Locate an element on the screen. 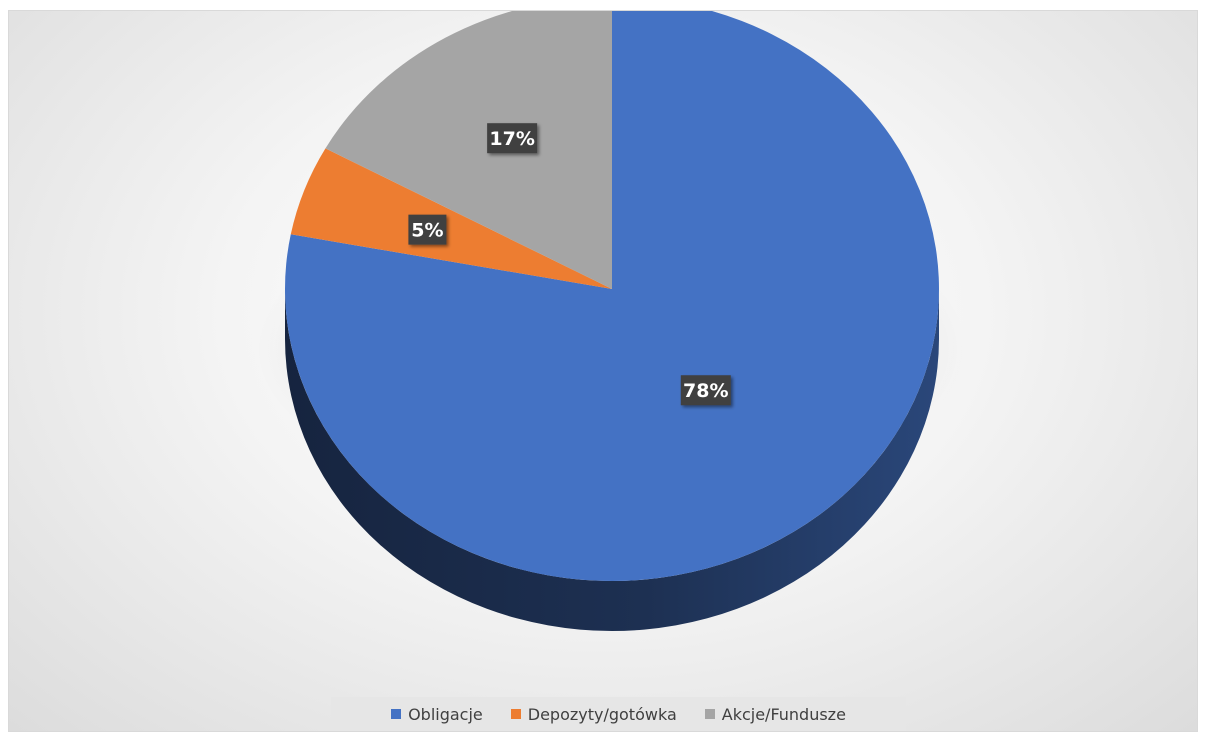 This screenshot has width=1206, height=742. legend-swatch-depozyty is located at coordinates (515, 714).